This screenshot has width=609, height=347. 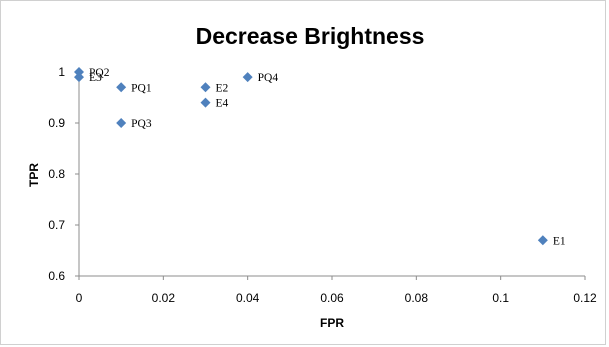 I want to click on y-axis-label: TPR, so click(x=34, y=175).